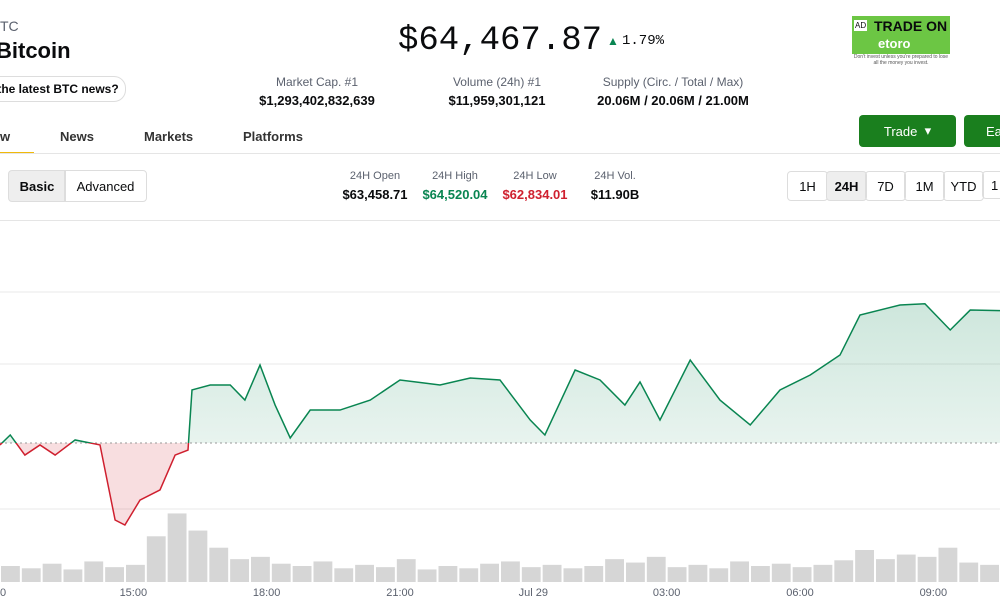 Image resolution: width=1000 pixels, height=600 pixels. I want to click on tab: News, so click(77, 136).